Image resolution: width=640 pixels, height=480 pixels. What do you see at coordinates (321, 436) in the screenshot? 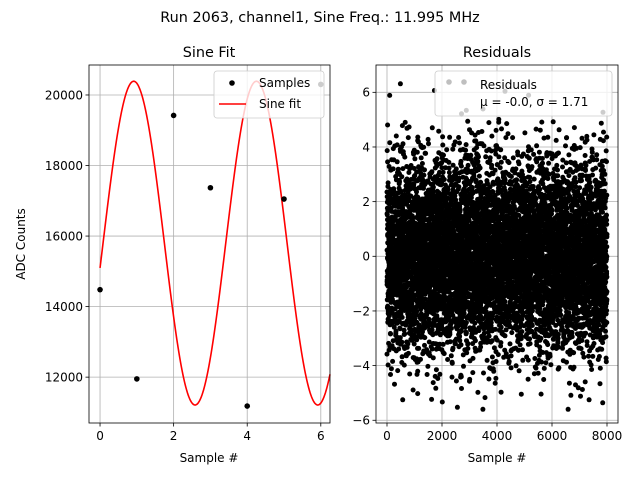
I see `sine-fit-xtick-label: 6` at bounding box center [321, 436].